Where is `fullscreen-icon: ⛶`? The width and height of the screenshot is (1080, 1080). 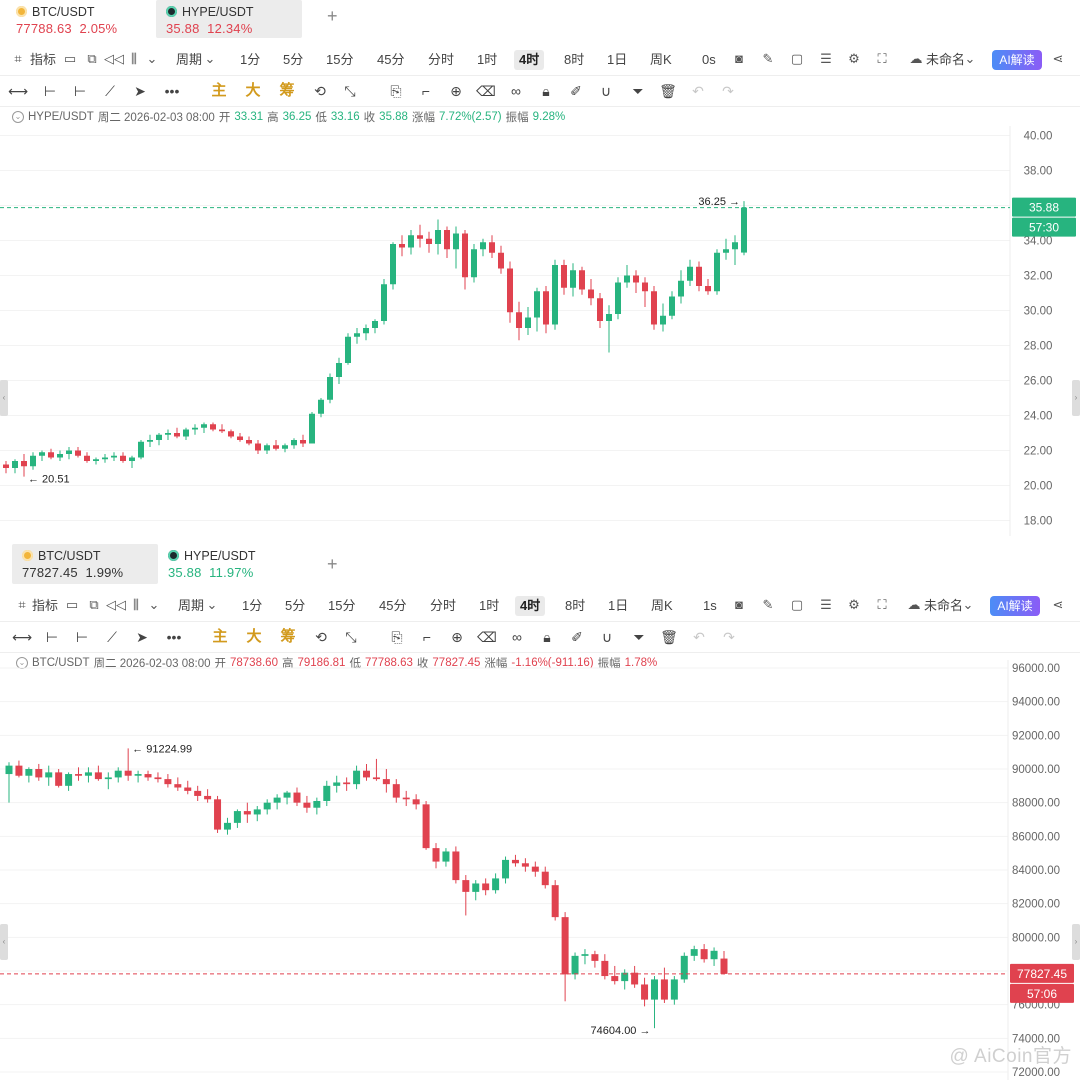 fullscreen-icon: ⛶ is located at coordinates (882, 604).